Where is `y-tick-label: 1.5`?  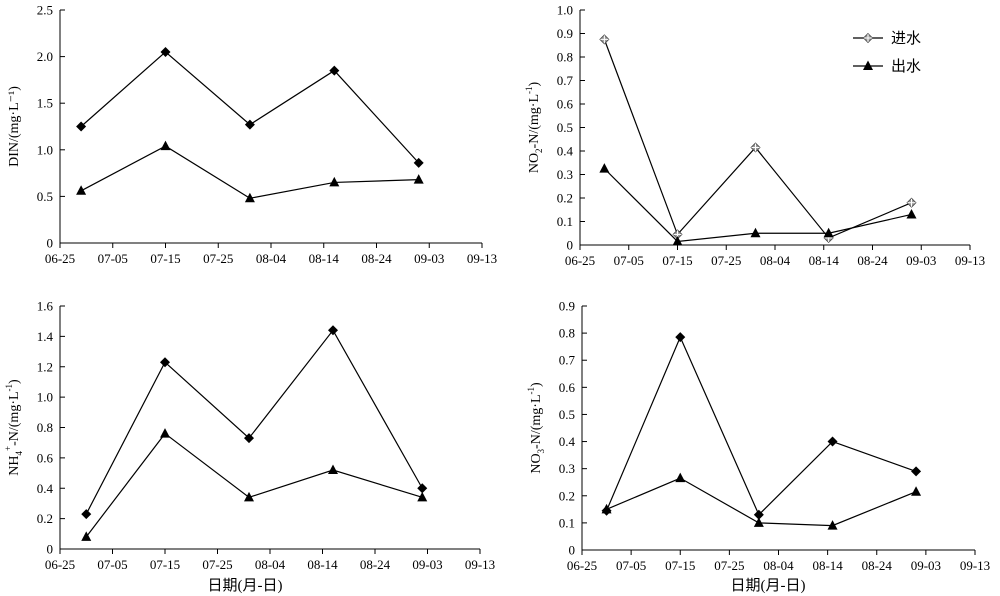
y-tick-label: 1.5 is located at coordinates (45, 103).